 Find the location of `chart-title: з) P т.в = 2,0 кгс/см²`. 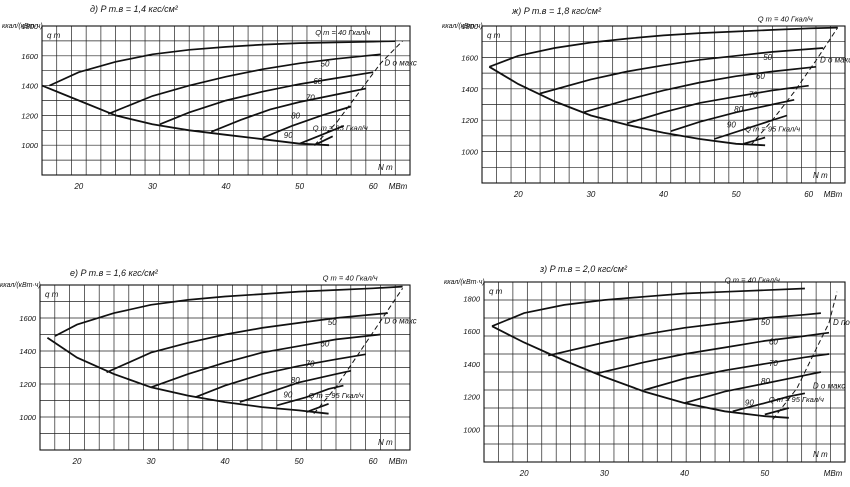

chart-title: з) P т.в = 2,0 кгс/см² is located at coordinates (583, 269).